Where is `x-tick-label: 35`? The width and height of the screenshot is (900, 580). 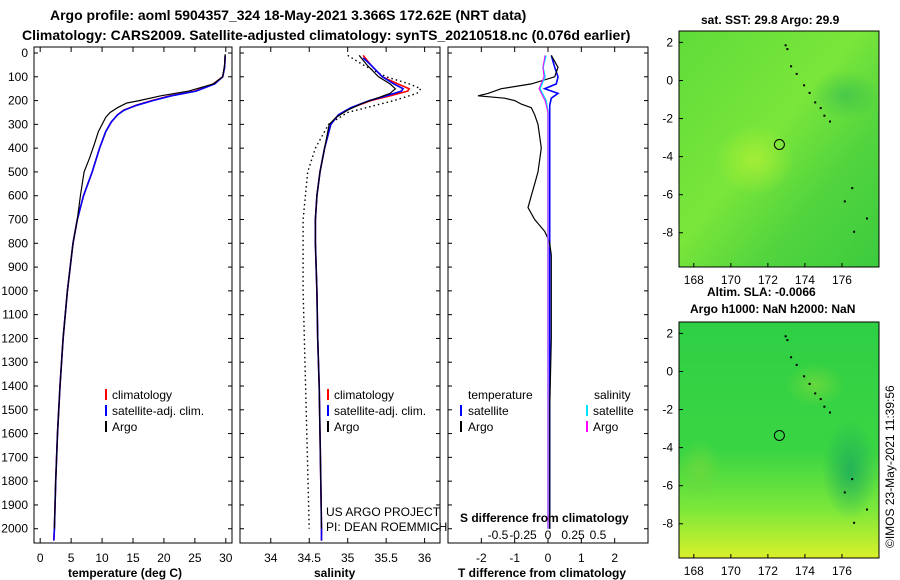
x-tick-label: 35 is located at coordinates (348, 558).